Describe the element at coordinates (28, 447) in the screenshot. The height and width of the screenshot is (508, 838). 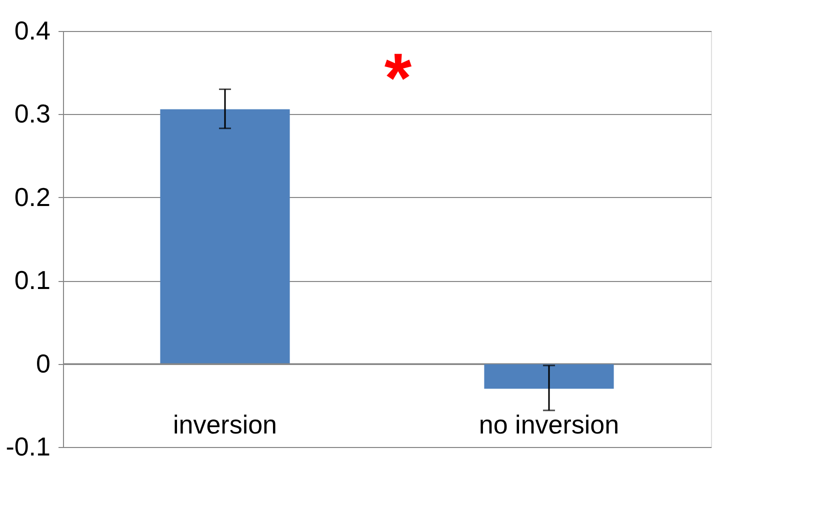
I see `y-tick-label: -0.1` at that location.